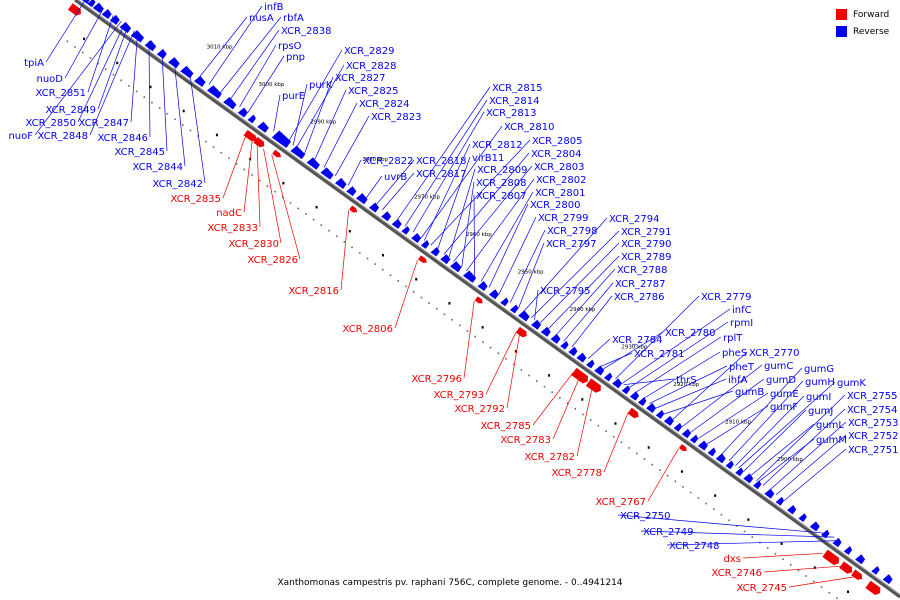 Image resolution: width=900 pixels, height=600 pixels. What do you see at coordinates (388, 161) in the screenshot?
I see `reverse-gene-label: XCR_2822` at bounding box center [388, 161].